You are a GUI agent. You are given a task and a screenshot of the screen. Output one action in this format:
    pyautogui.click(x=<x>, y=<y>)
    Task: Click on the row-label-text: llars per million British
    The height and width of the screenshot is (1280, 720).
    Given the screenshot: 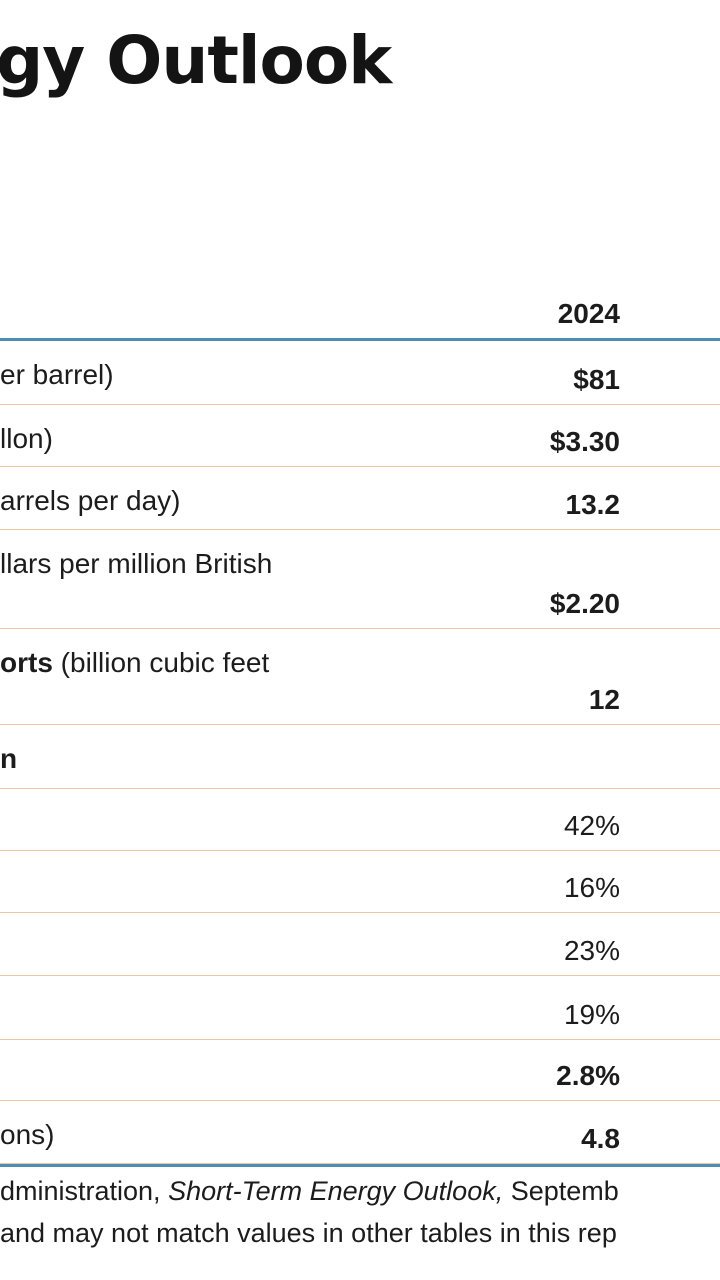 What is the action you would take?
    pyautogui.click(x=136, y=563)
    